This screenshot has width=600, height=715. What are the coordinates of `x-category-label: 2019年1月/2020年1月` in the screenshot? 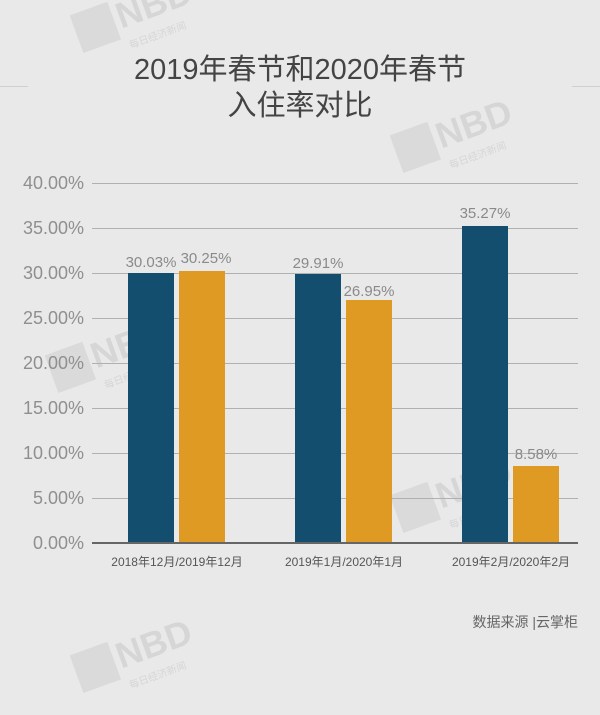 It's located at (344, 562).